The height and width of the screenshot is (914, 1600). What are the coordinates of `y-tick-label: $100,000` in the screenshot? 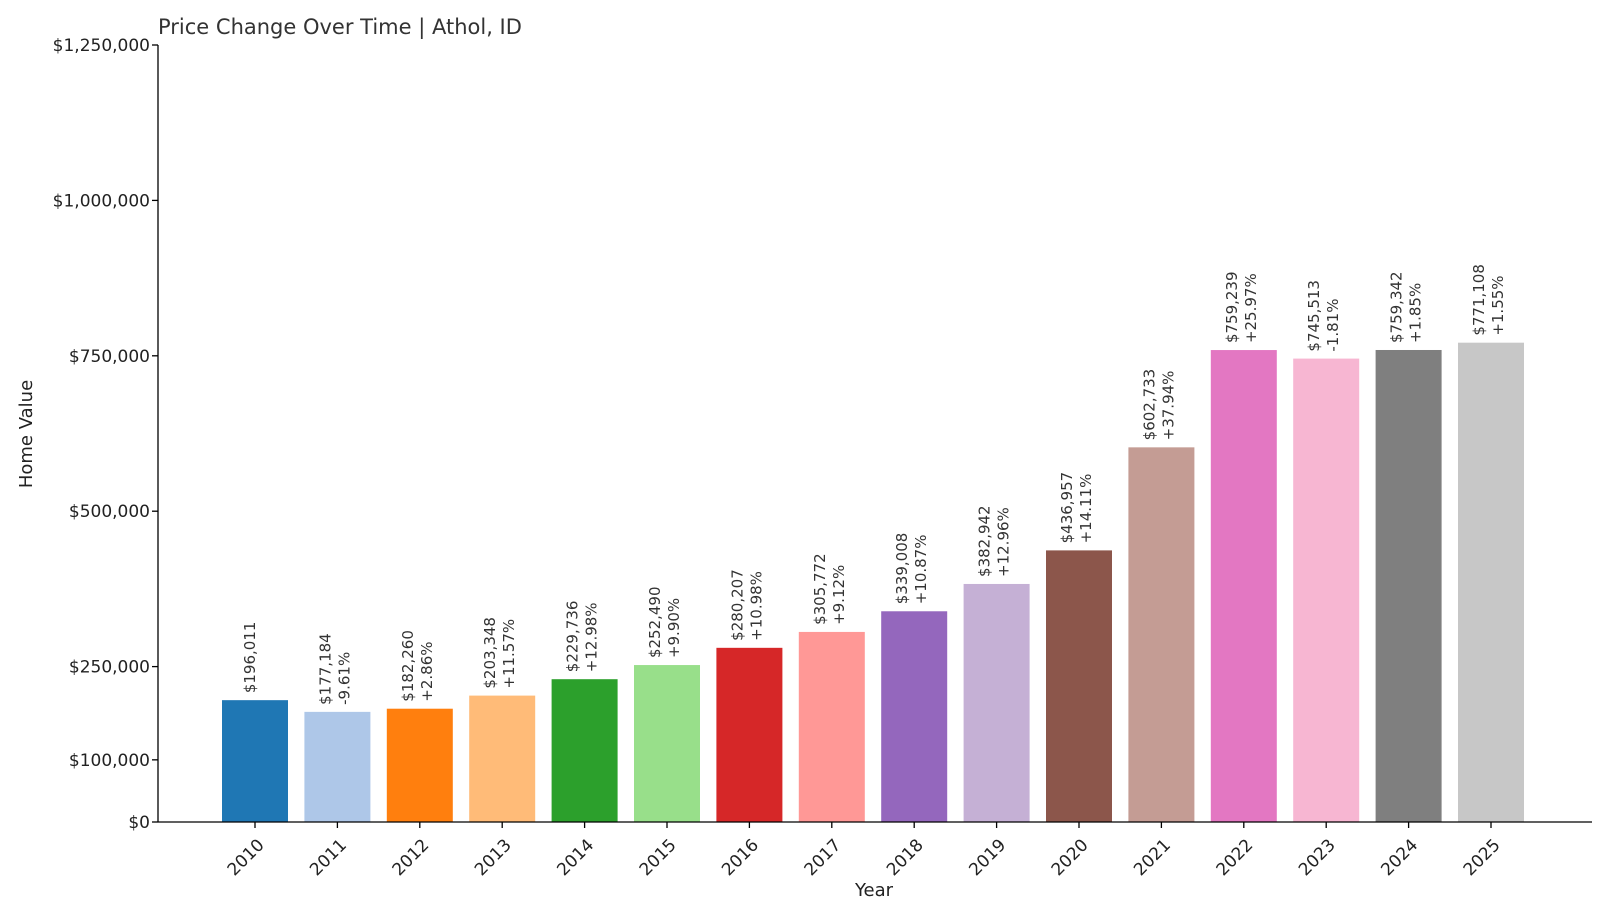 It's located at (109, 761).